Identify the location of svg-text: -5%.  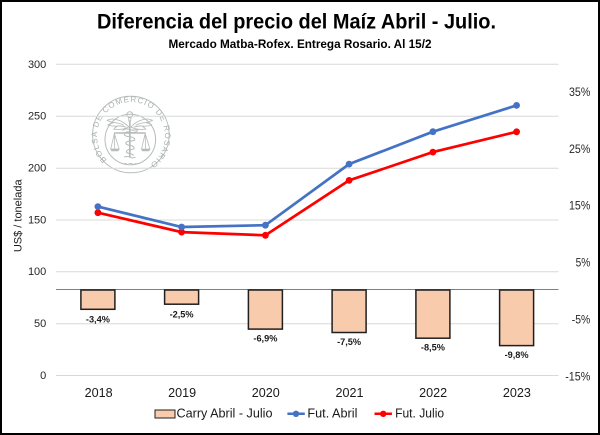
(581, 321).